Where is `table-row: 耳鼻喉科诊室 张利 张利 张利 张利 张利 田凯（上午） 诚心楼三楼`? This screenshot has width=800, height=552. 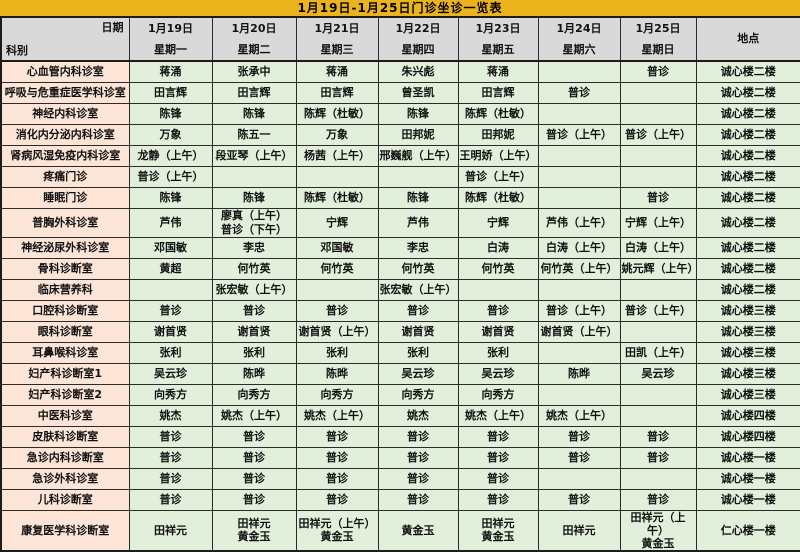 table-row: 耳鼻喉科诊室 张利 张利 张利 张利 张利 田凯（上午） 诚心楼三楼 is located at coordinates (400, 352).